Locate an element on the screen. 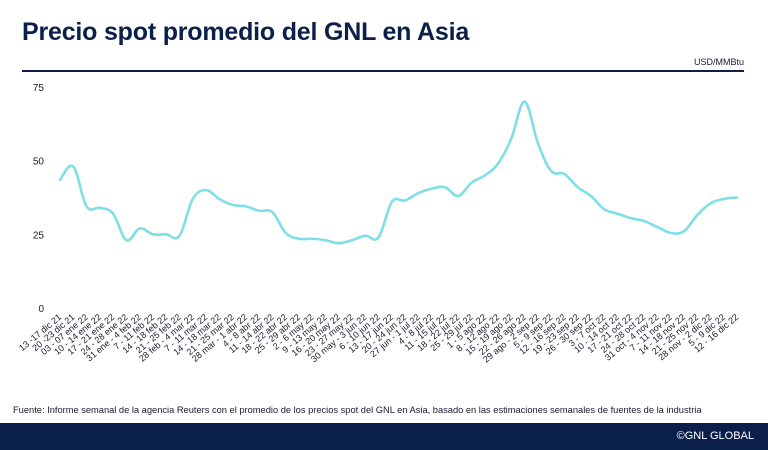 This screenshot has width=768, height=450. unit-label: USD/MMBtu is located at coordinates (718, 62).